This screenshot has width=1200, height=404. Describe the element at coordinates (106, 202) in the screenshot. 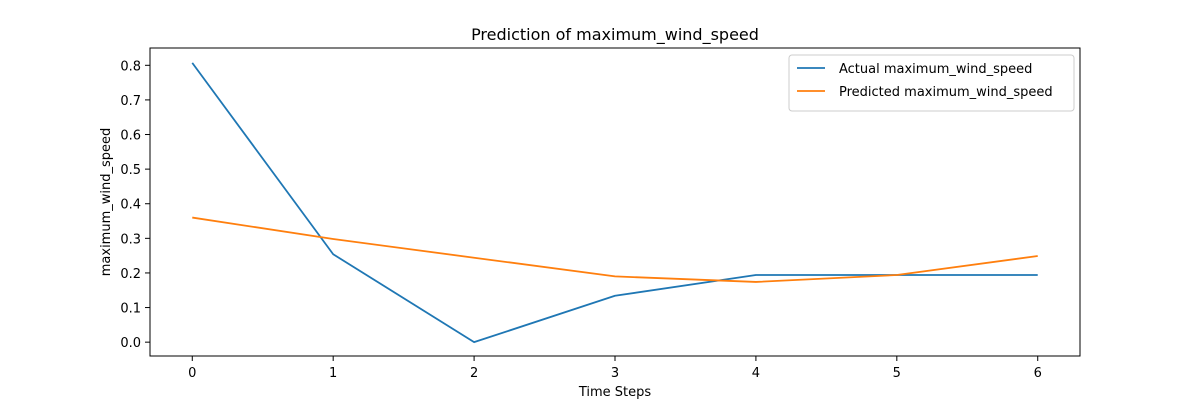

I see `y-axis-title: maximum_wind_speed` at that location.